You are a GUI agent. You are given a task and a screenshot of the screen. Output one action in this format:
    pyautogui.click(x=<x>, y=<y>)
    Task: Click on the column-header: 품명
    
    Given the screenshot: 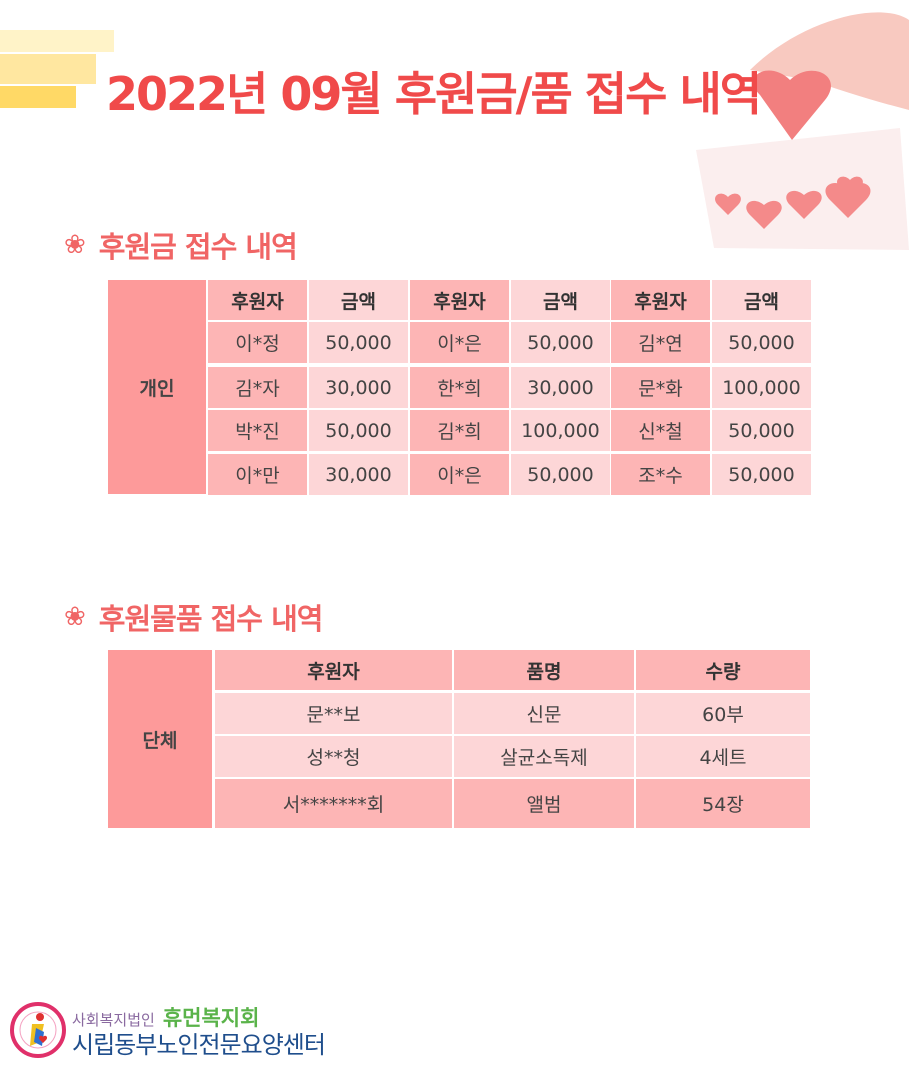 What is the action you would take?
    pyautogui.click(x=544, y=670)
    